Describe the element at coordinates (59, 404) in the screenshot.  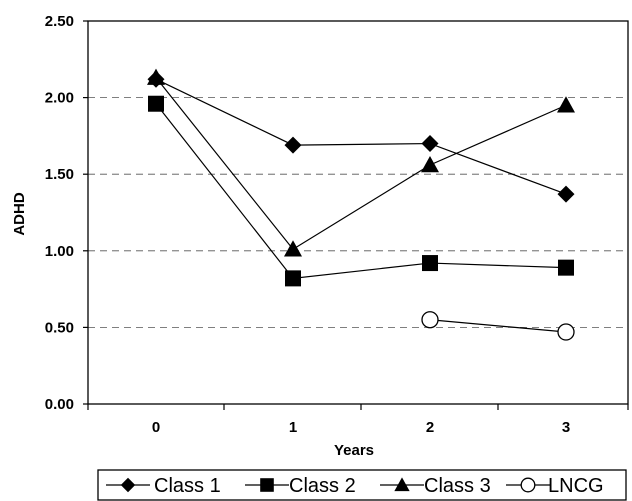
I see `y-tick-label: 0.00` at that location.